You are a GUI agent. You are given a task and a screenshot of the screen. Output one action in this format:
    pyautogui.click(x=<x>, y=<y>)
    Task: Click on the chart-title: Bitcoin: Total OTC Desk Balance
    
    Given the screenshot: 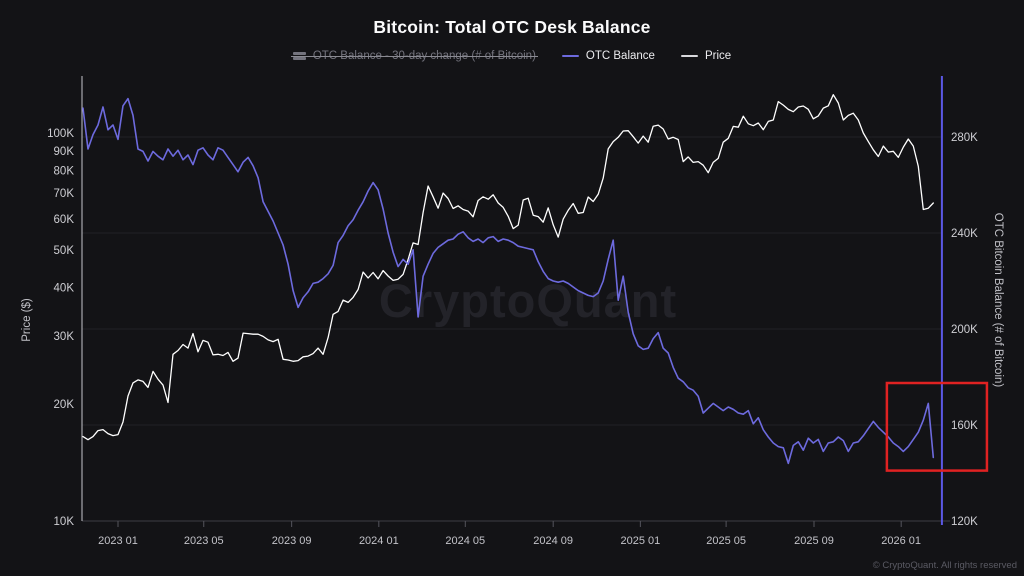 What is the action you would take?
    pyautogui.click(x=512, y=27)
    